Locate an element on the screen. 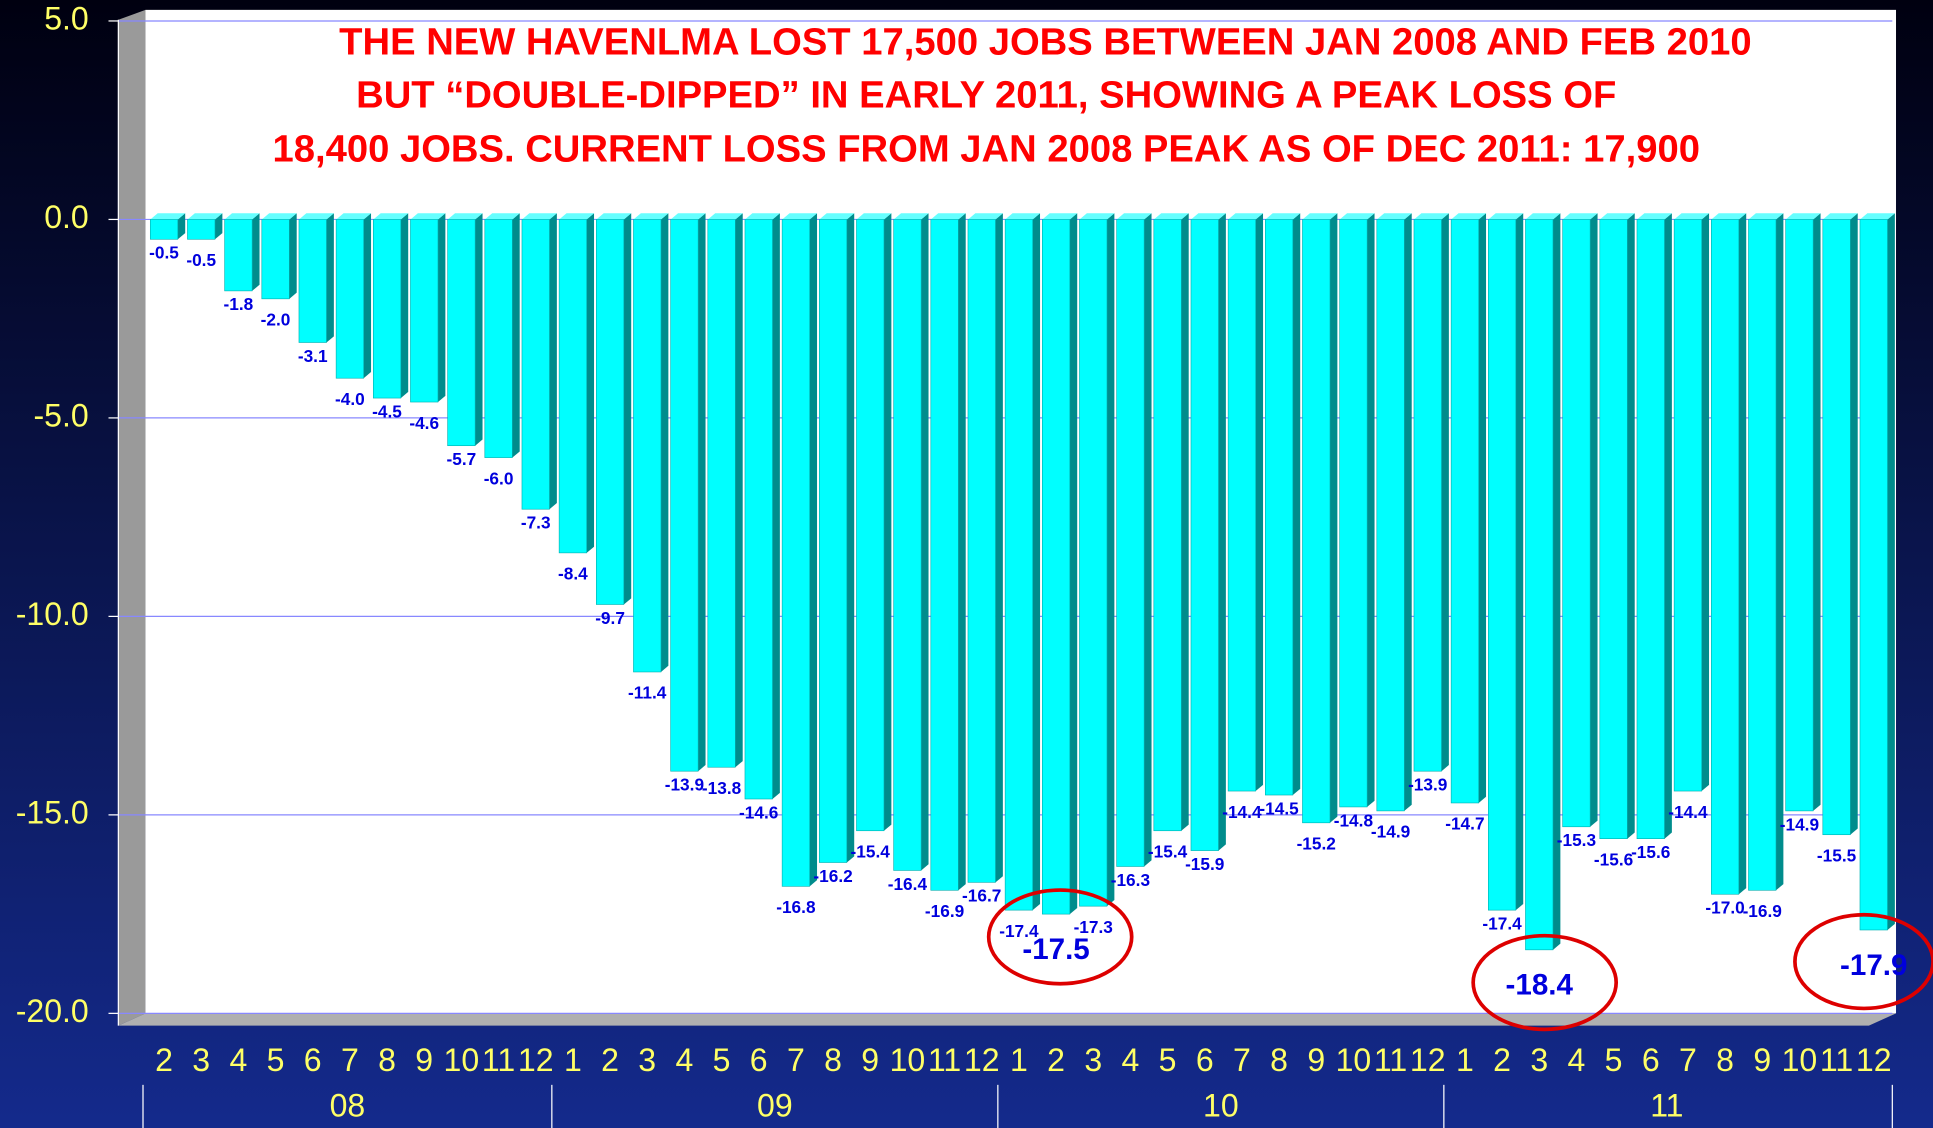 Image resolution: width=1933 pixels, height=1128 pixels. value-label: -14.8 is located at coordinates (1354, 820).